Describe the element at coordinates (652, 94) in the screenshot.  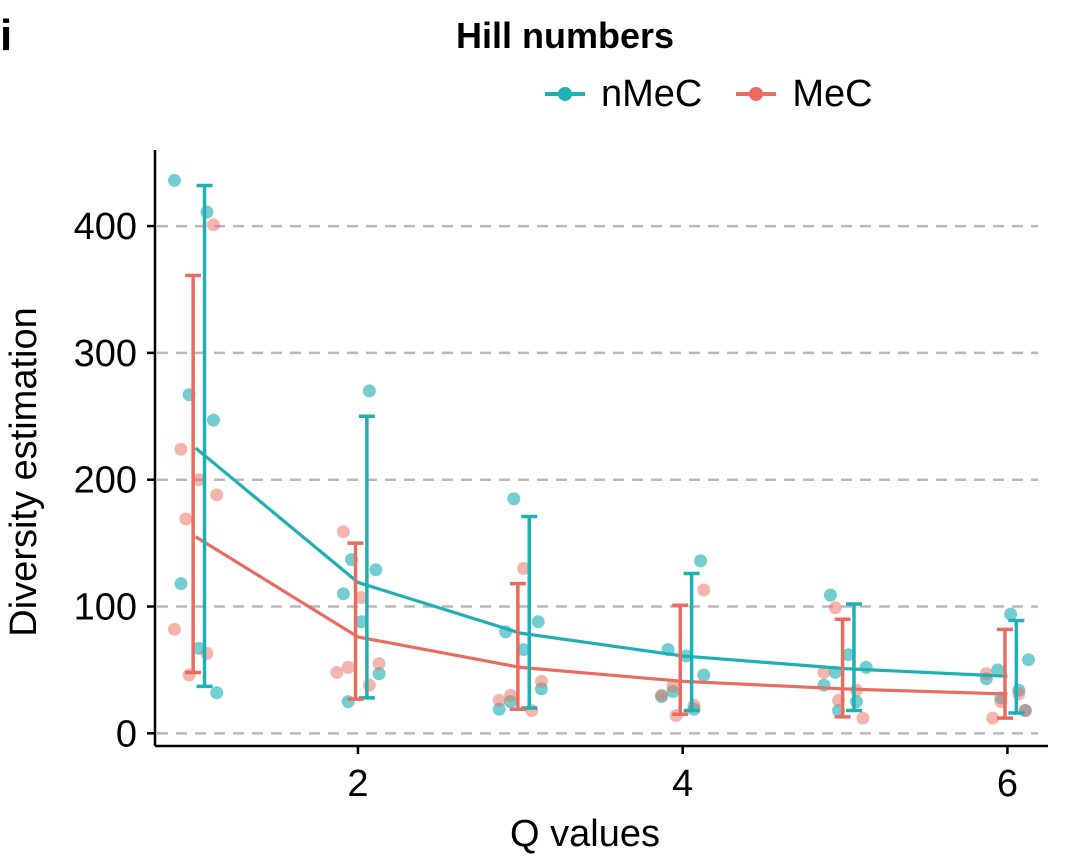
I see `legend-label-nmec: nMeC` at that location.